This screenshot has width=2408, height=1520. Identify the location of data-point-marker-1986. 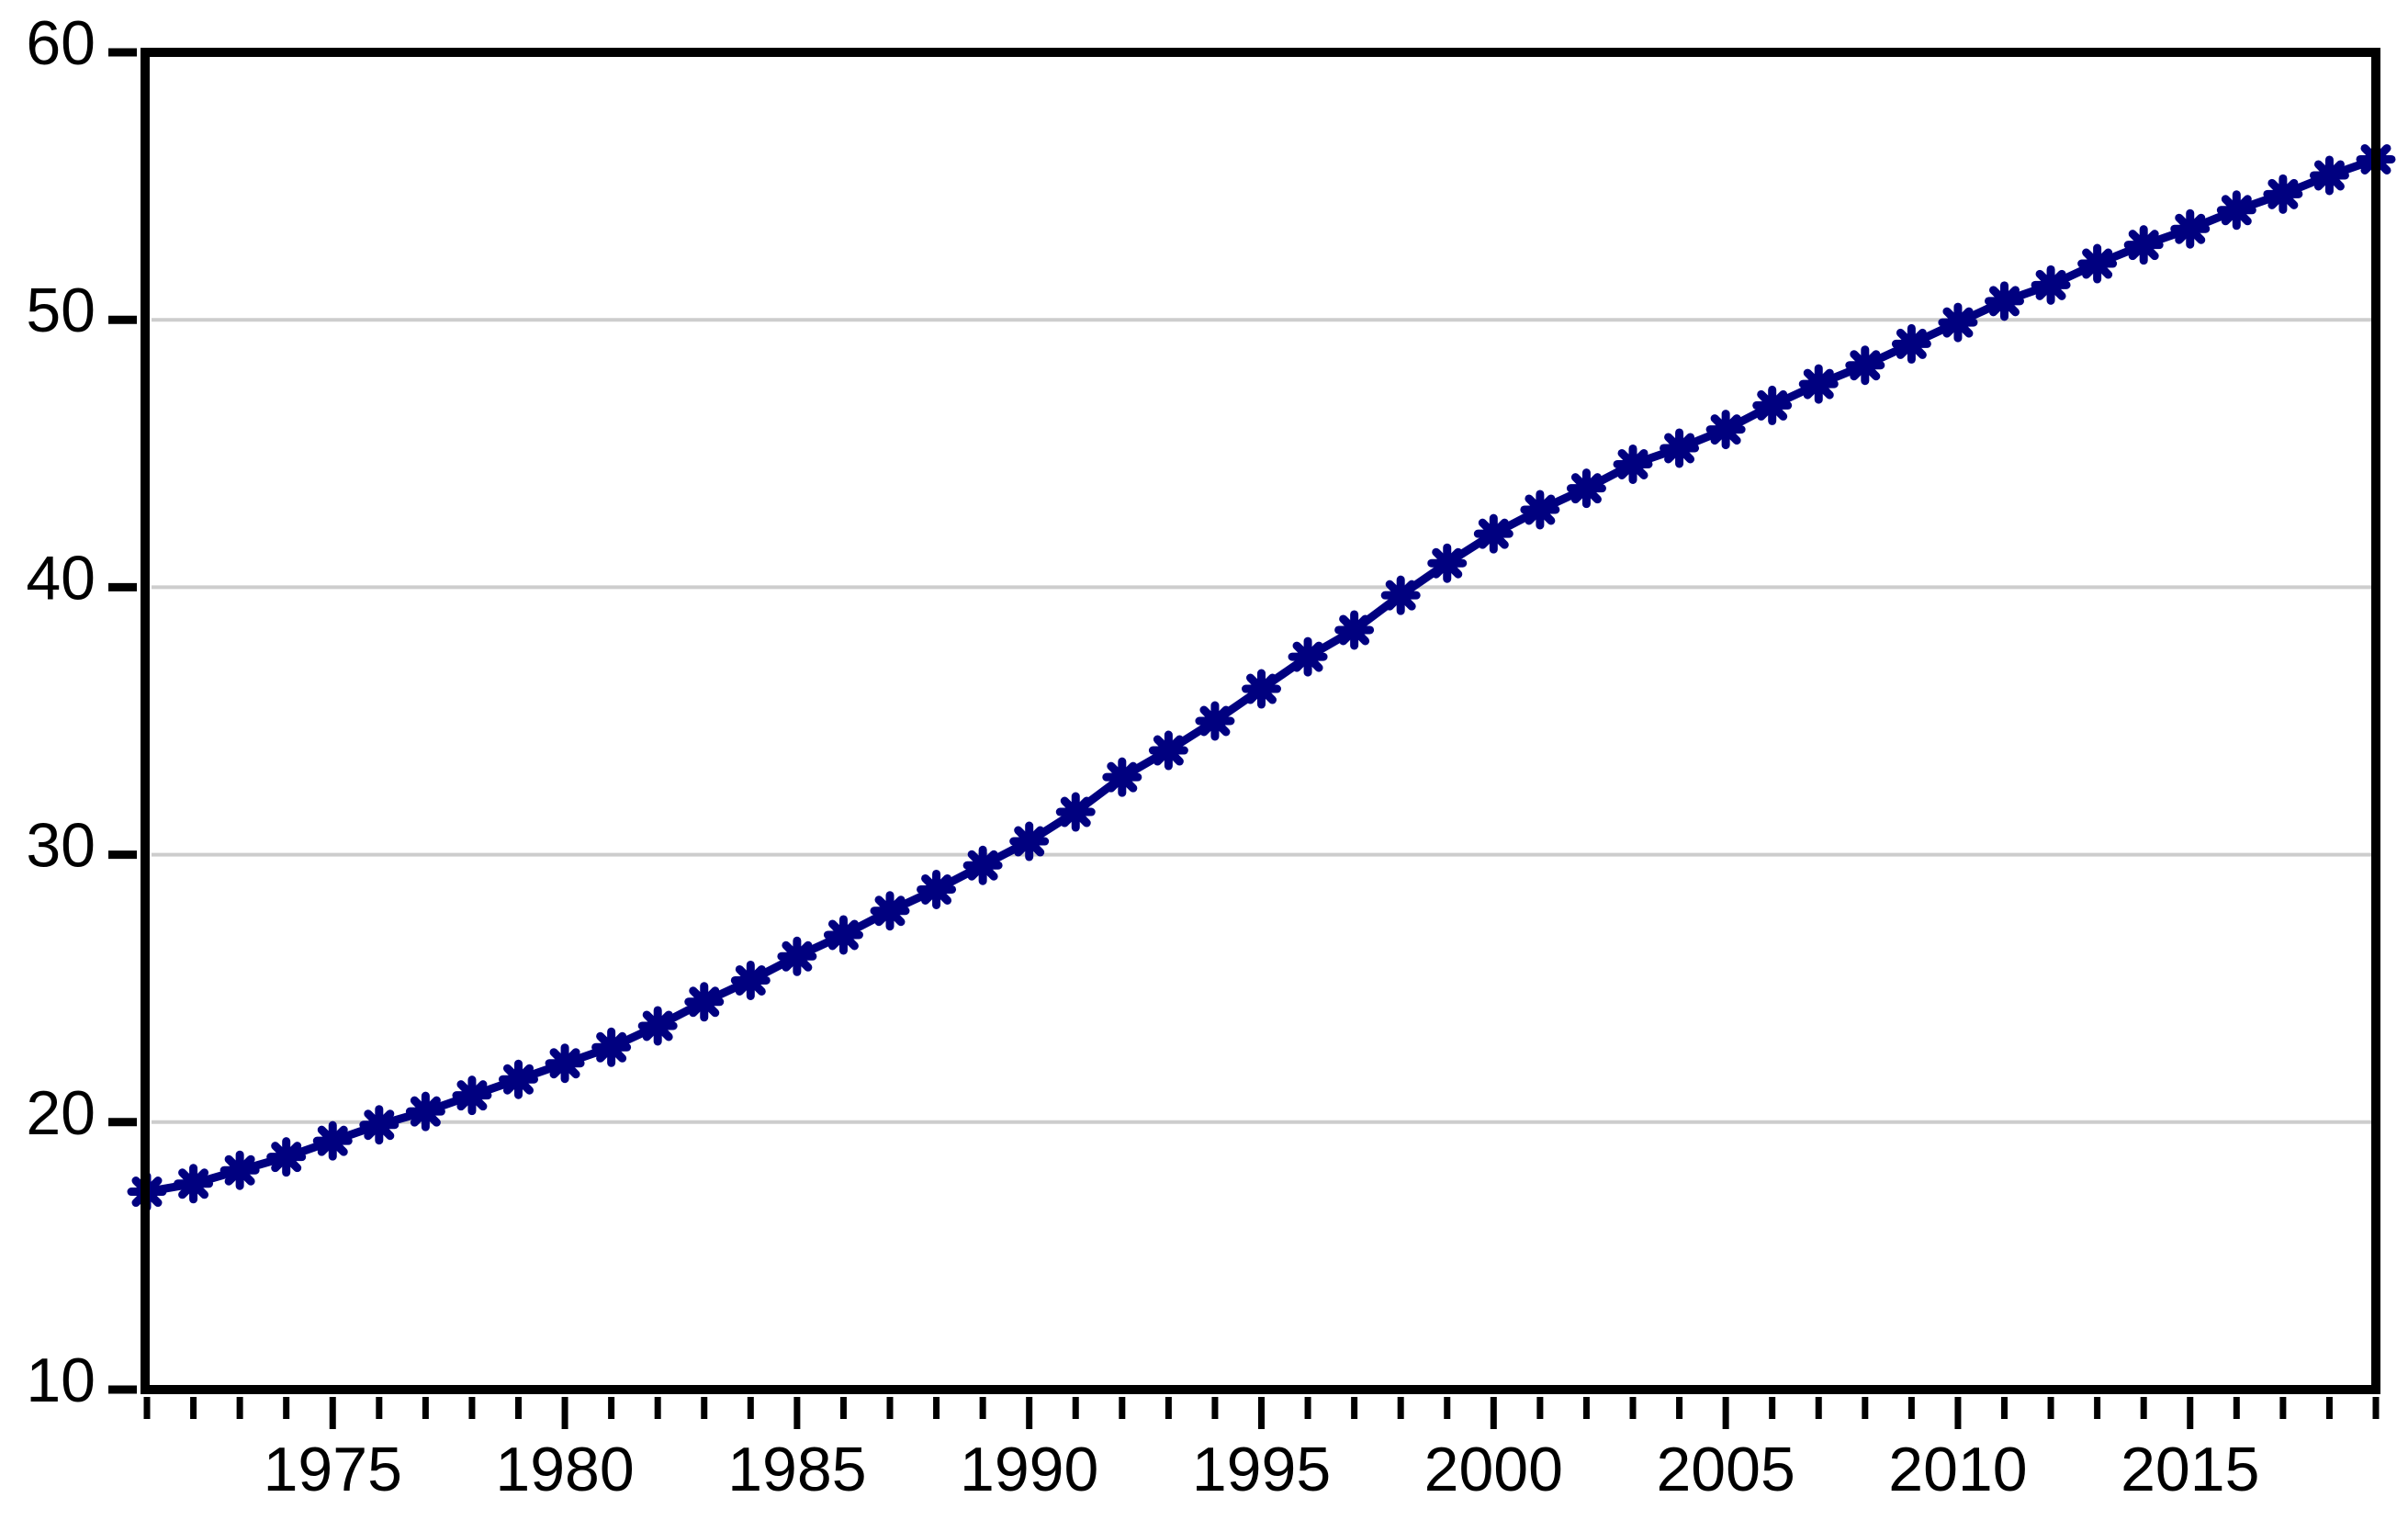
(843, 935).